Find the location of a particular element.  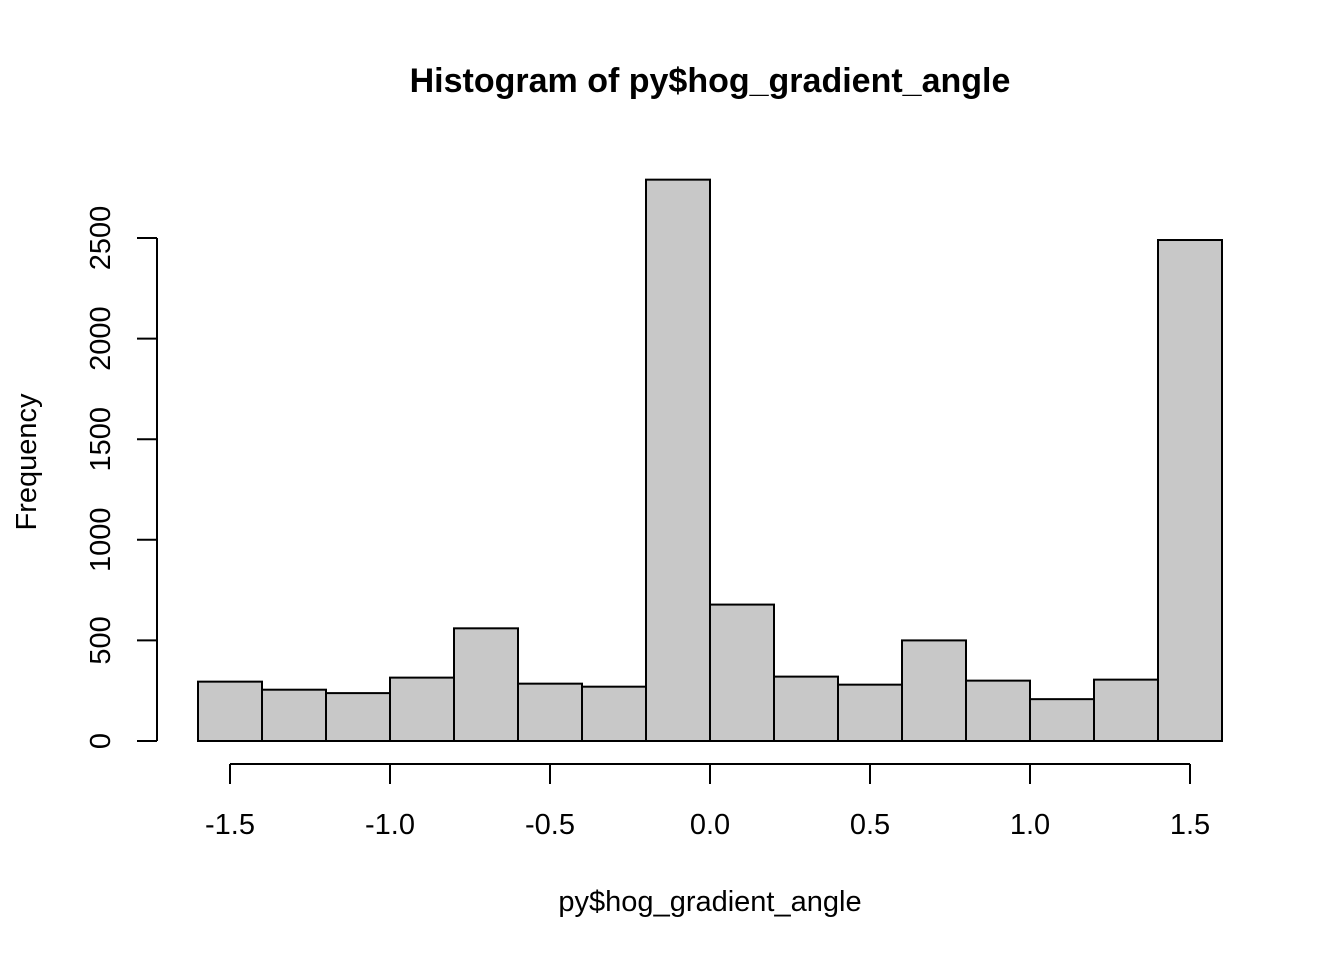

y-axis: 0 500 1000 1500 2000 2500 is located at coordinates (121, 477).